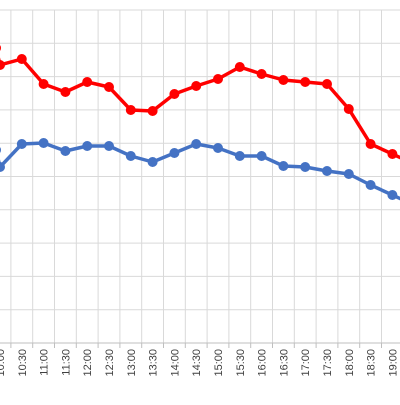  What do you see at coordinates (175, 363) in the screenshot?
I see `x-tick-label: 14:00` at bounding box center [175, 363].